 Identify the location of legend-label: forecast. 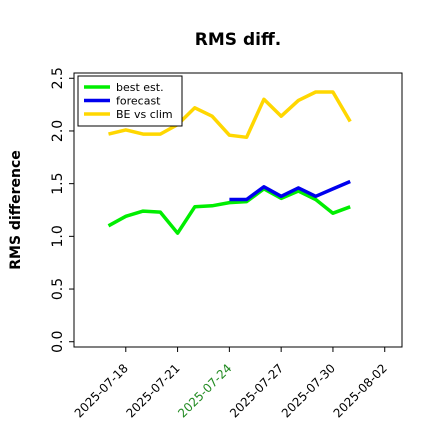
(138, 101).